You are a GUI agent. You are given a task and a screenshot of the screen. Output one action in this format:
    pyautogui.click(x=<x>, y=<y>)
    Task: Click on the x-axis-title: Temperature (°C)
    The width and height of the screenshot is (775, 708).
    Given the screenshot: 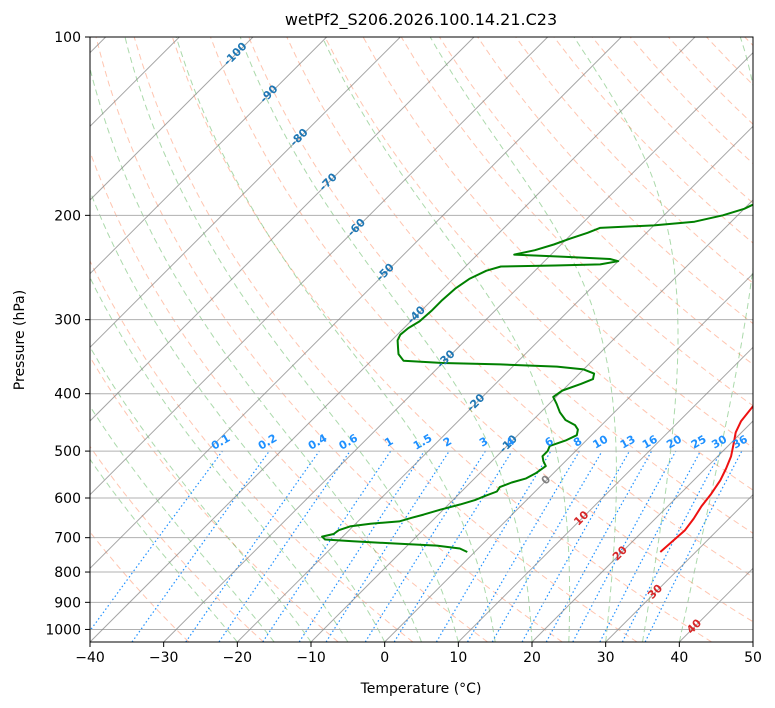 What is the action you would take?
    pyautogui.click(x=421, y=689)
    